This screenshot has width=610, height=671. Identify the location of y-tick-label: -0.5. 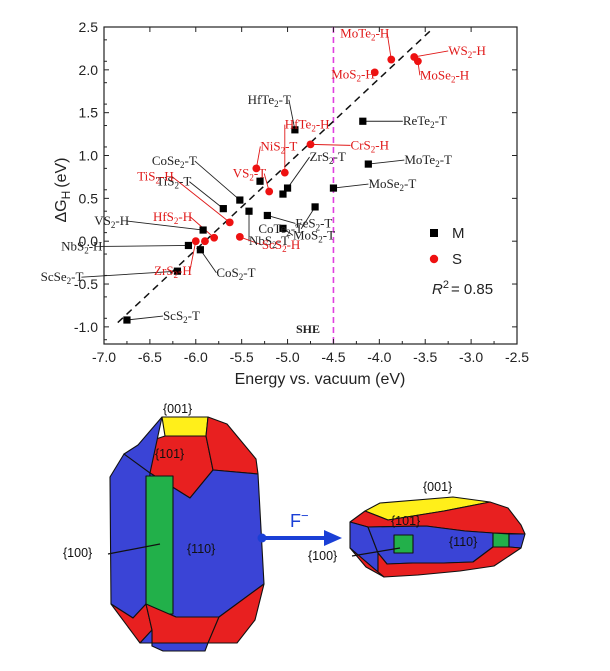
(86, 284).